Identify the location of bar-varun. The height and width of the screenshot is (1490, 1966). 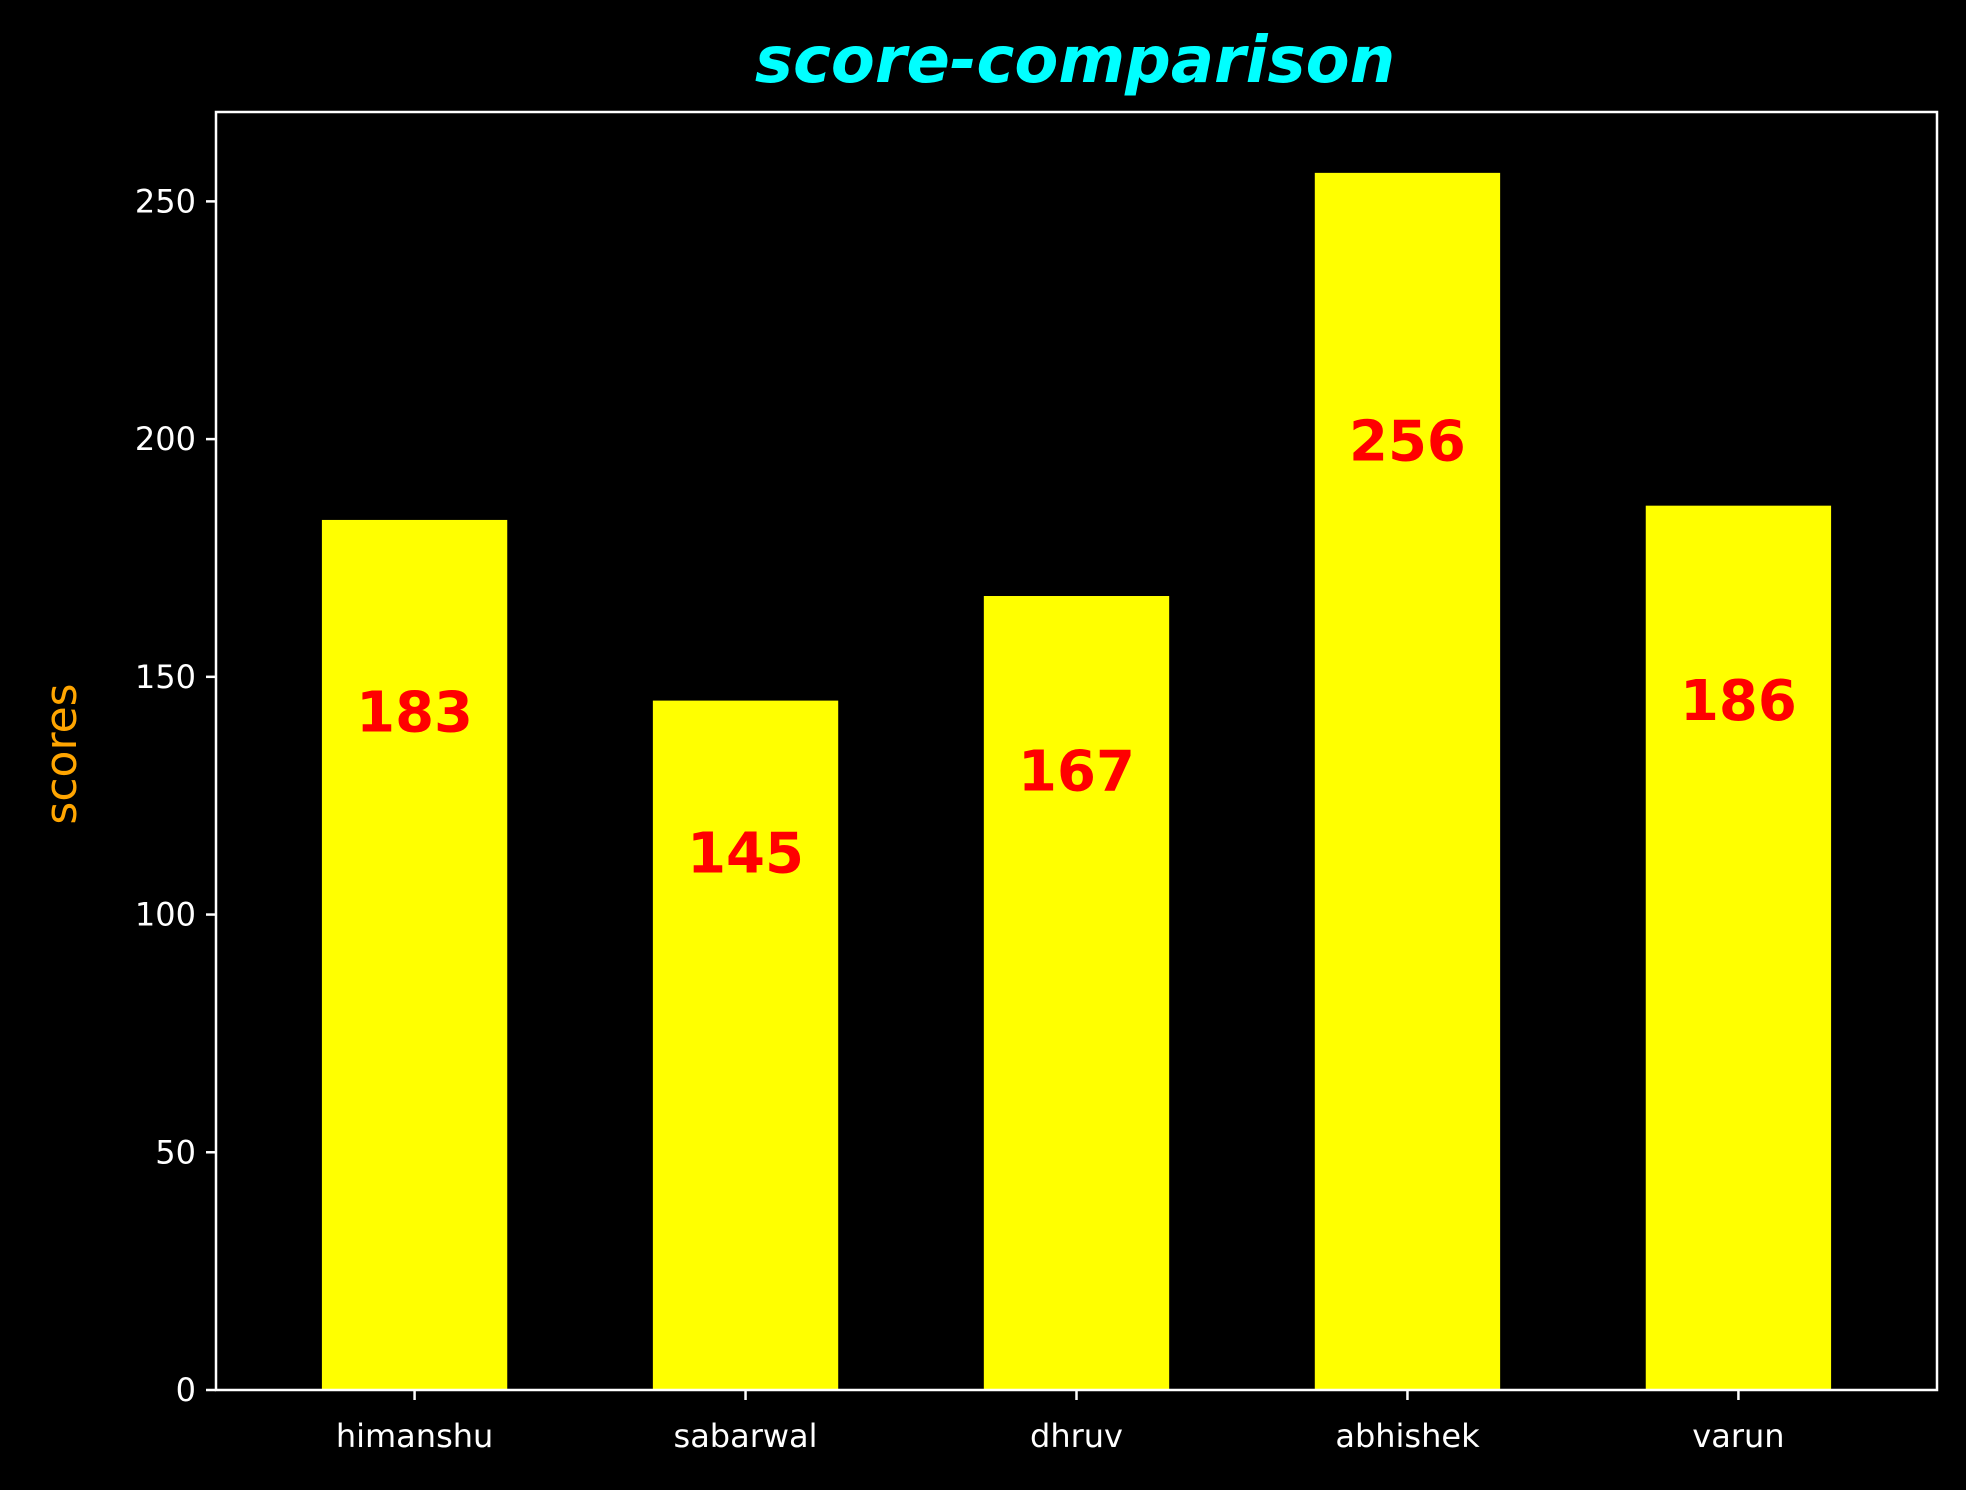
(1738, 947).